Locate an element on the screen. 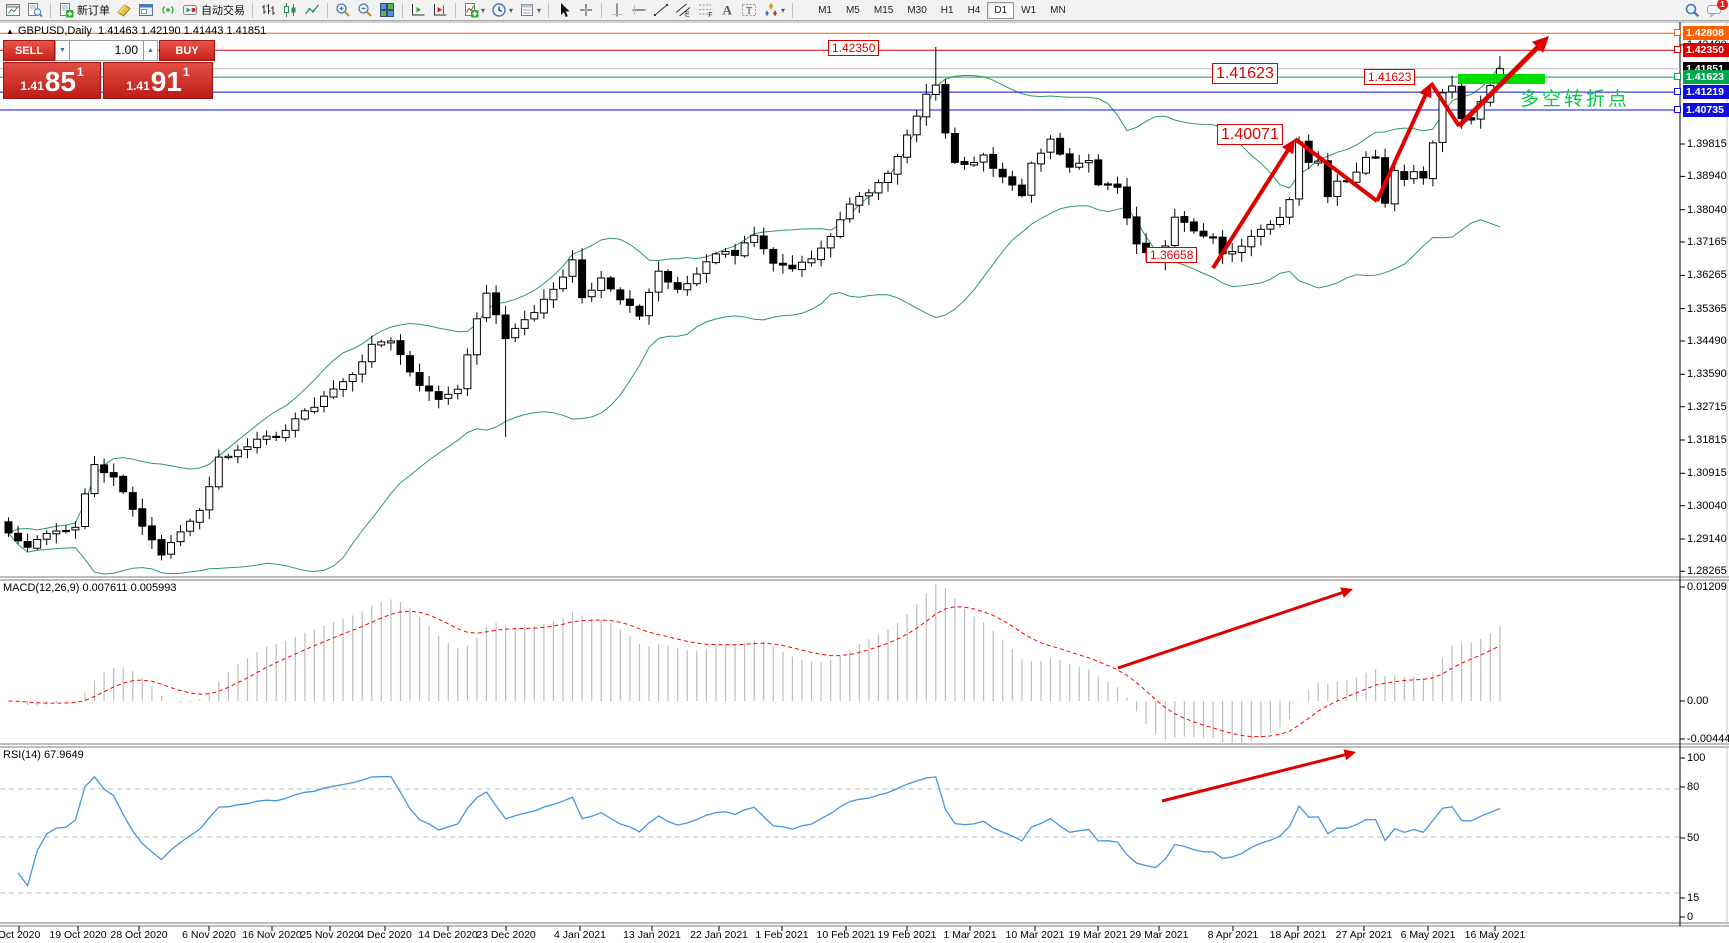  sell-quote-pip: 1 is located at coordinates (80, 72).